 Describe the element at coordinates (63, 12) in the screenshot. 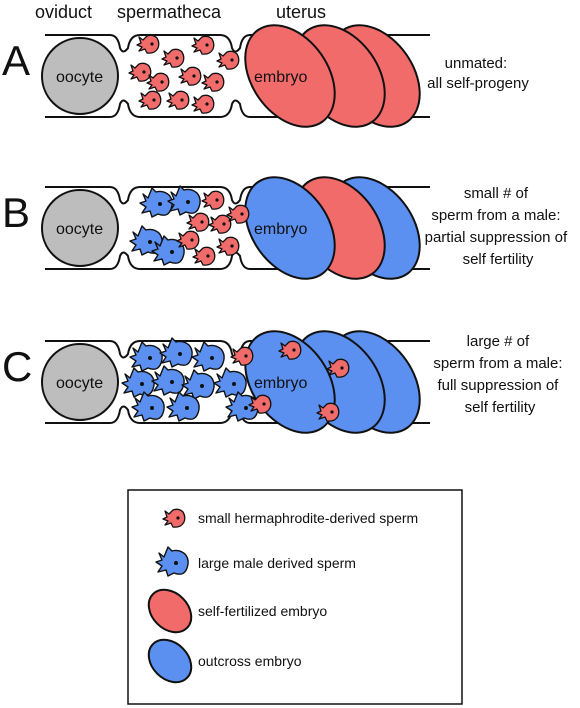

I see `oviduct-header: oviduct` at that location.